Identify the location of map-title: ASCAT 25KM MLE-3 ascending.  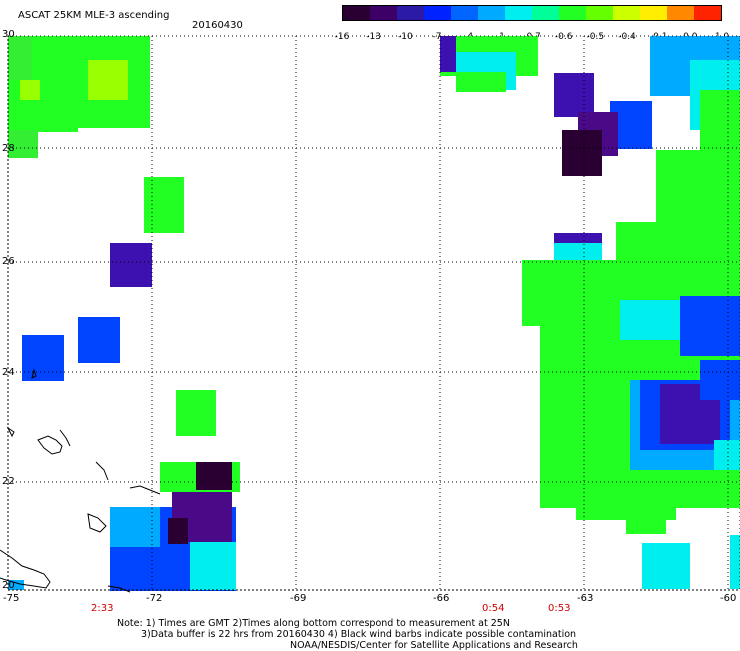
(94, 15).